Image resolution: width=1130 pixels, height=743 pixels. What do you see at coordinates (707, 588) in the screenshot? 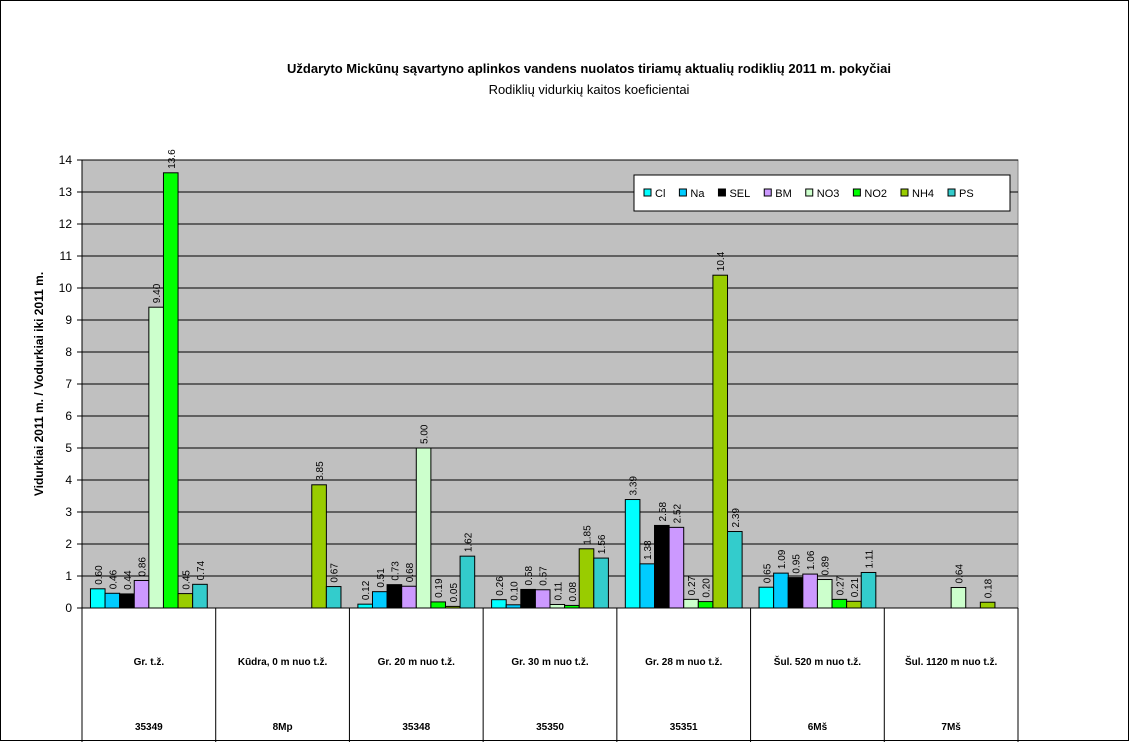
I see `data-label: 0.20` at bounding box center [707, 588].